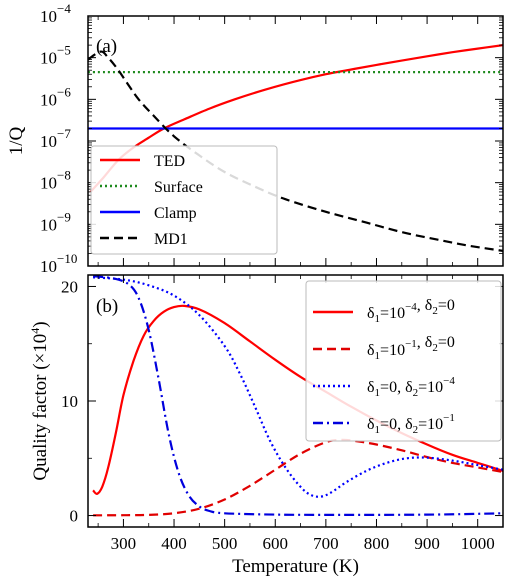 This screenshot has width=506, height=576. I want to click on x-tick-label: 300, so click(124, 543).